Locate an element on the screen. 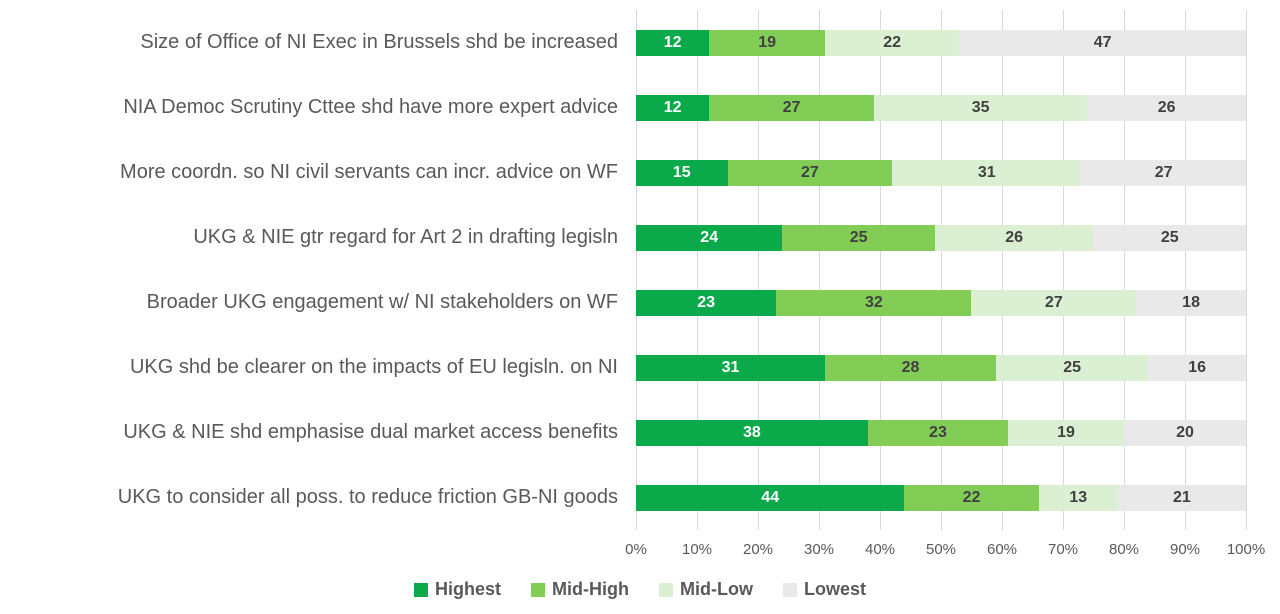  stacked-bar: 15 27 31 27 is located at coordinates (941, 172).